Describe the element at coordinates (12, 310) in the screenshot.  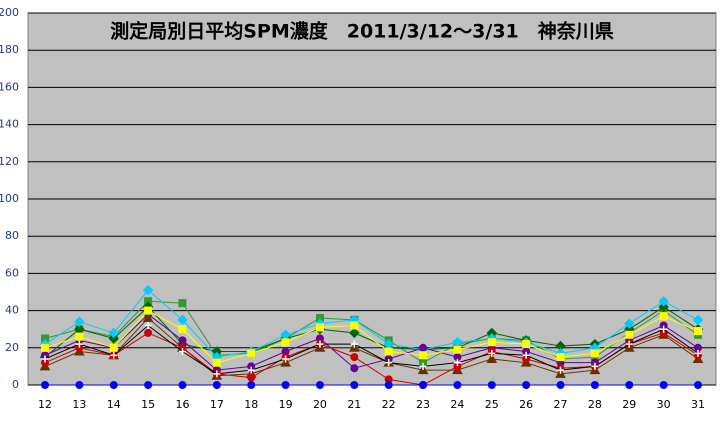
I see `y-tick-label: 40` at that location.